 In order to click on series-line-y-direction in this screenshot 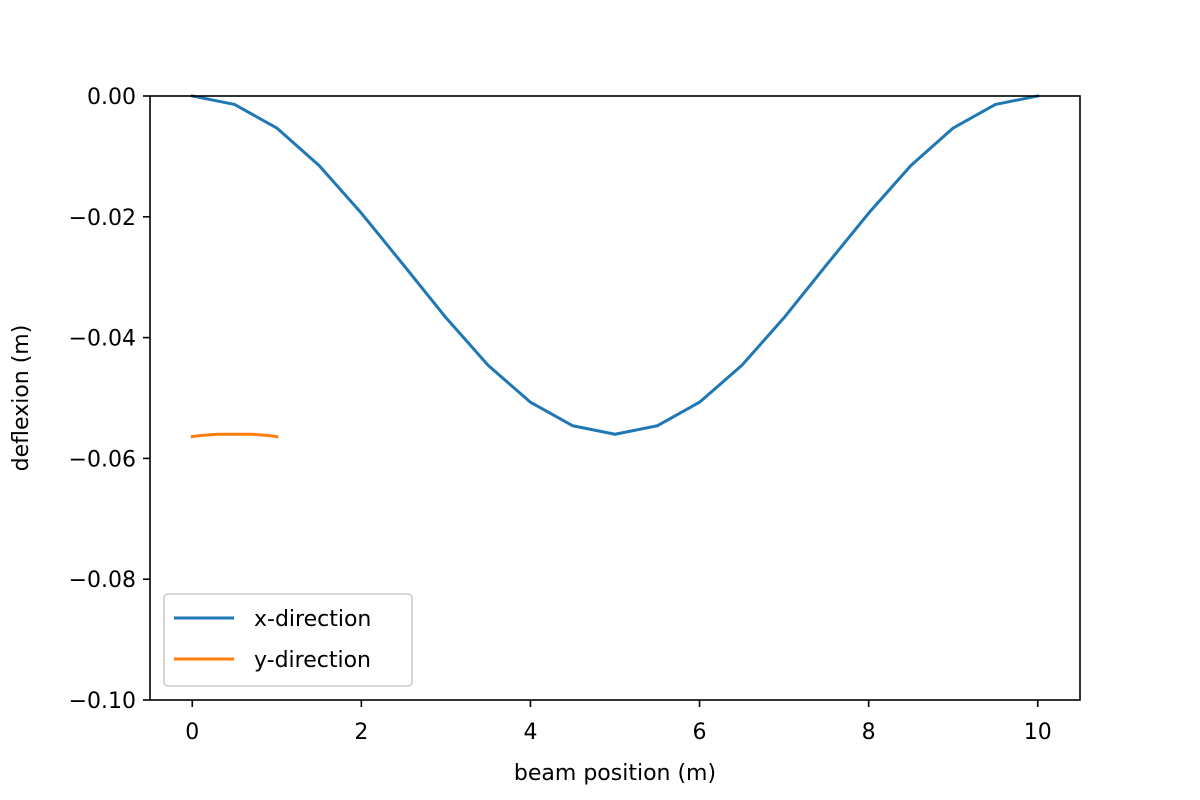, I will do `click(234, 435)`.